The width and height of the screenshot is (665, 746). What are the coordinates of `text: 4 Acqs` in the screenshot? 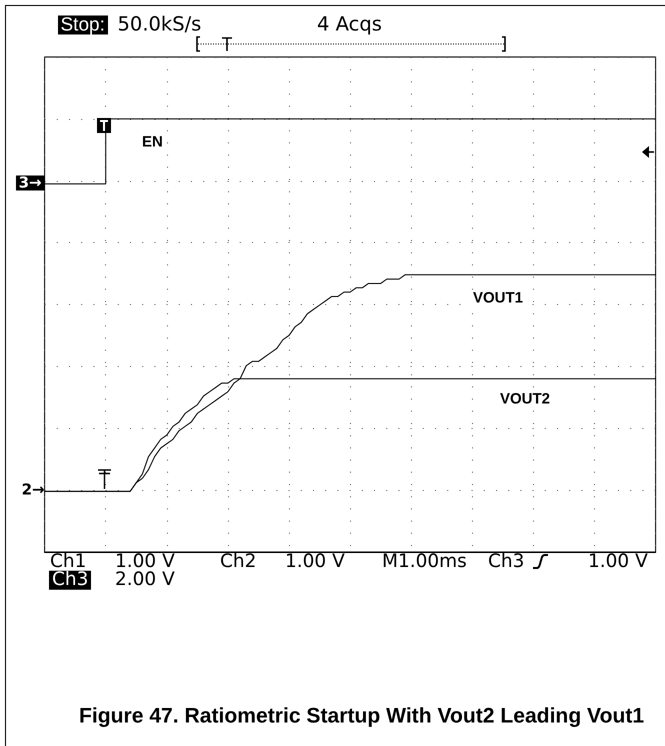 It's located at (349, 23).